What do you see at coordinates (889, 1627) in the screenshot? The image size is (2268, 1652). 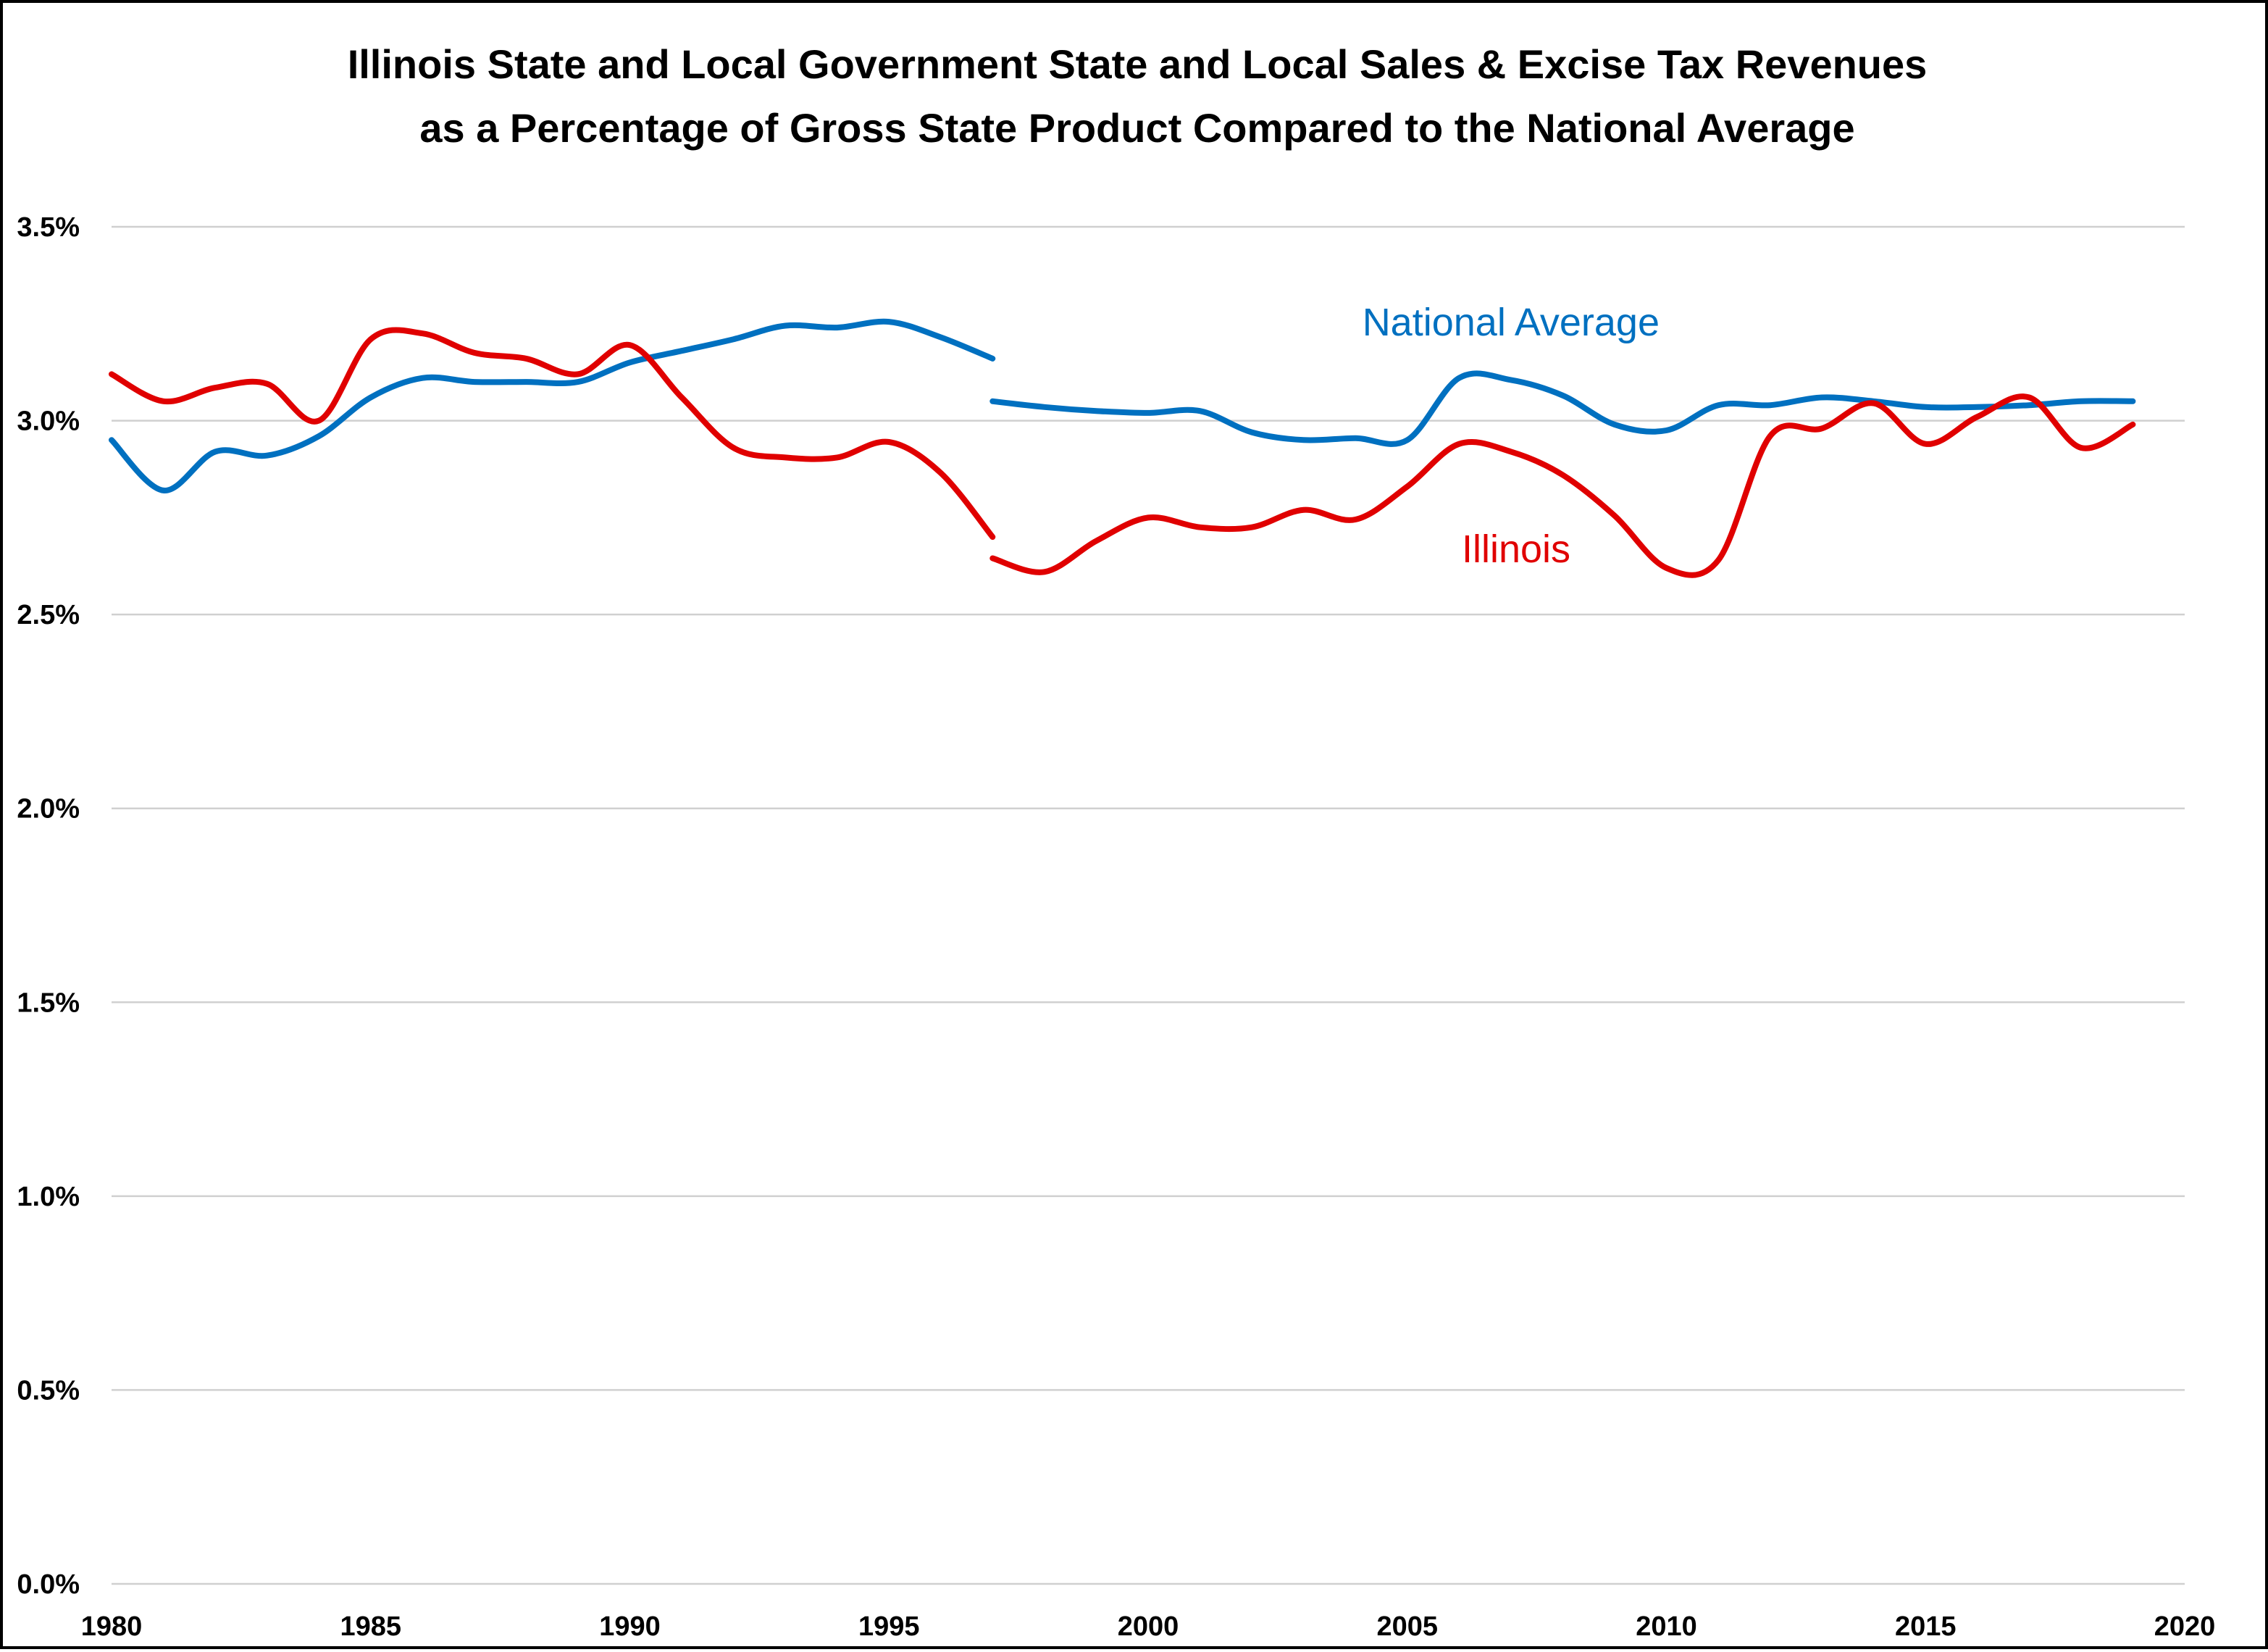 I see `x-tick-label: 1995` at bounding box center [889, 1627].